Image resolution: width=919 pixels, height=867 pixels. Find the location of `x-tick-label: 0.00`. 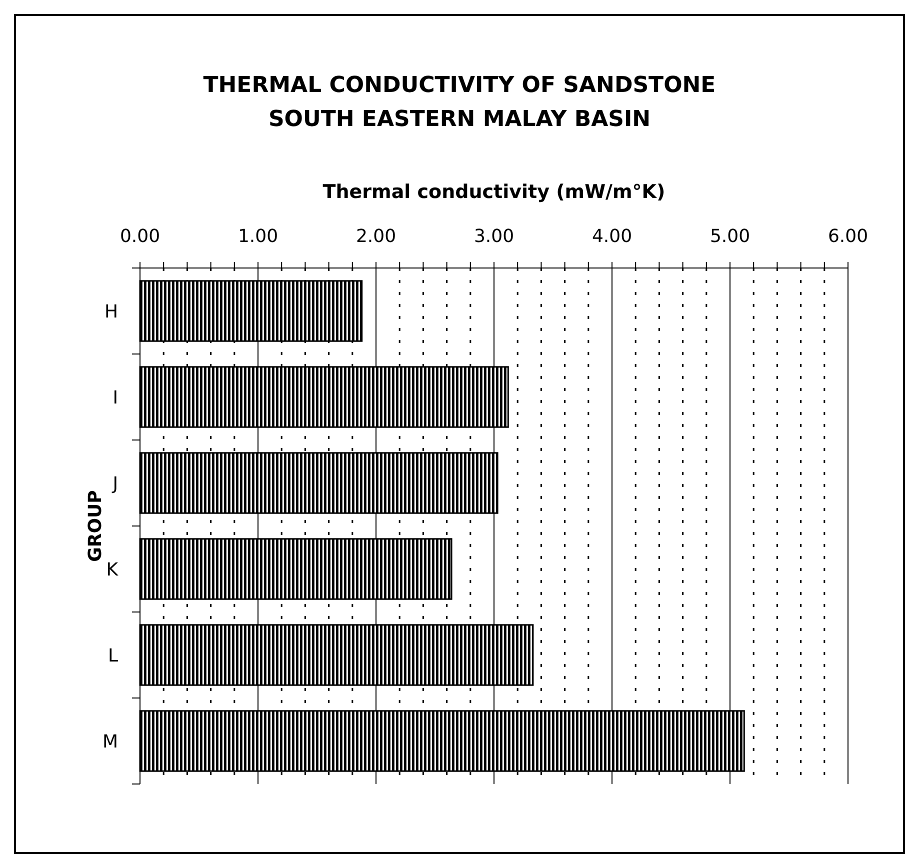

x-tick-label: 0.00 is located at coordinates (140, 236).